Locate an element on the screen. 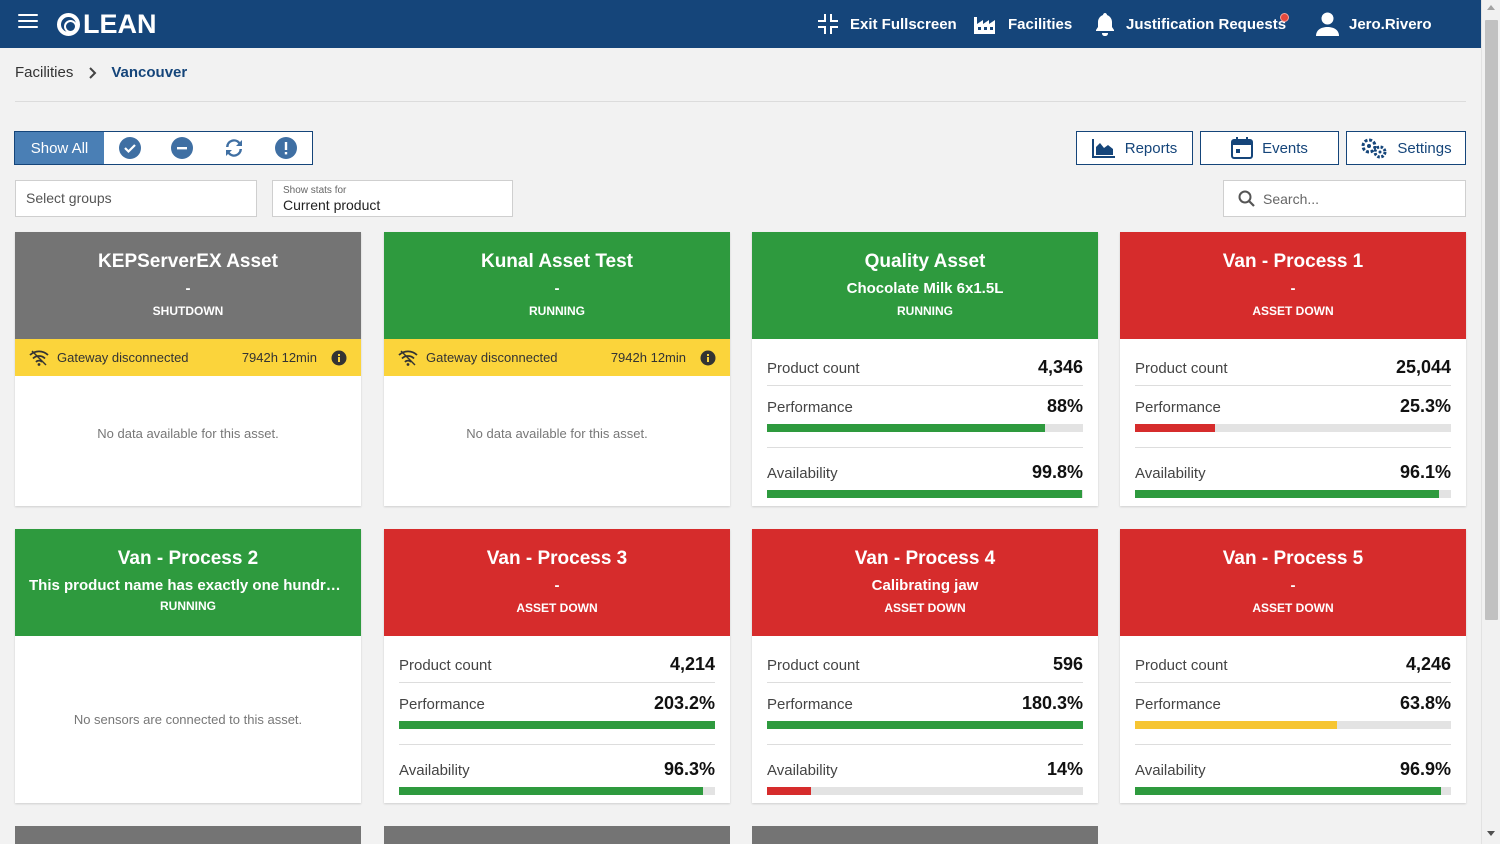 The image size is (1500, 844). filter-shutdown-button is located at coordinates (182, 148).